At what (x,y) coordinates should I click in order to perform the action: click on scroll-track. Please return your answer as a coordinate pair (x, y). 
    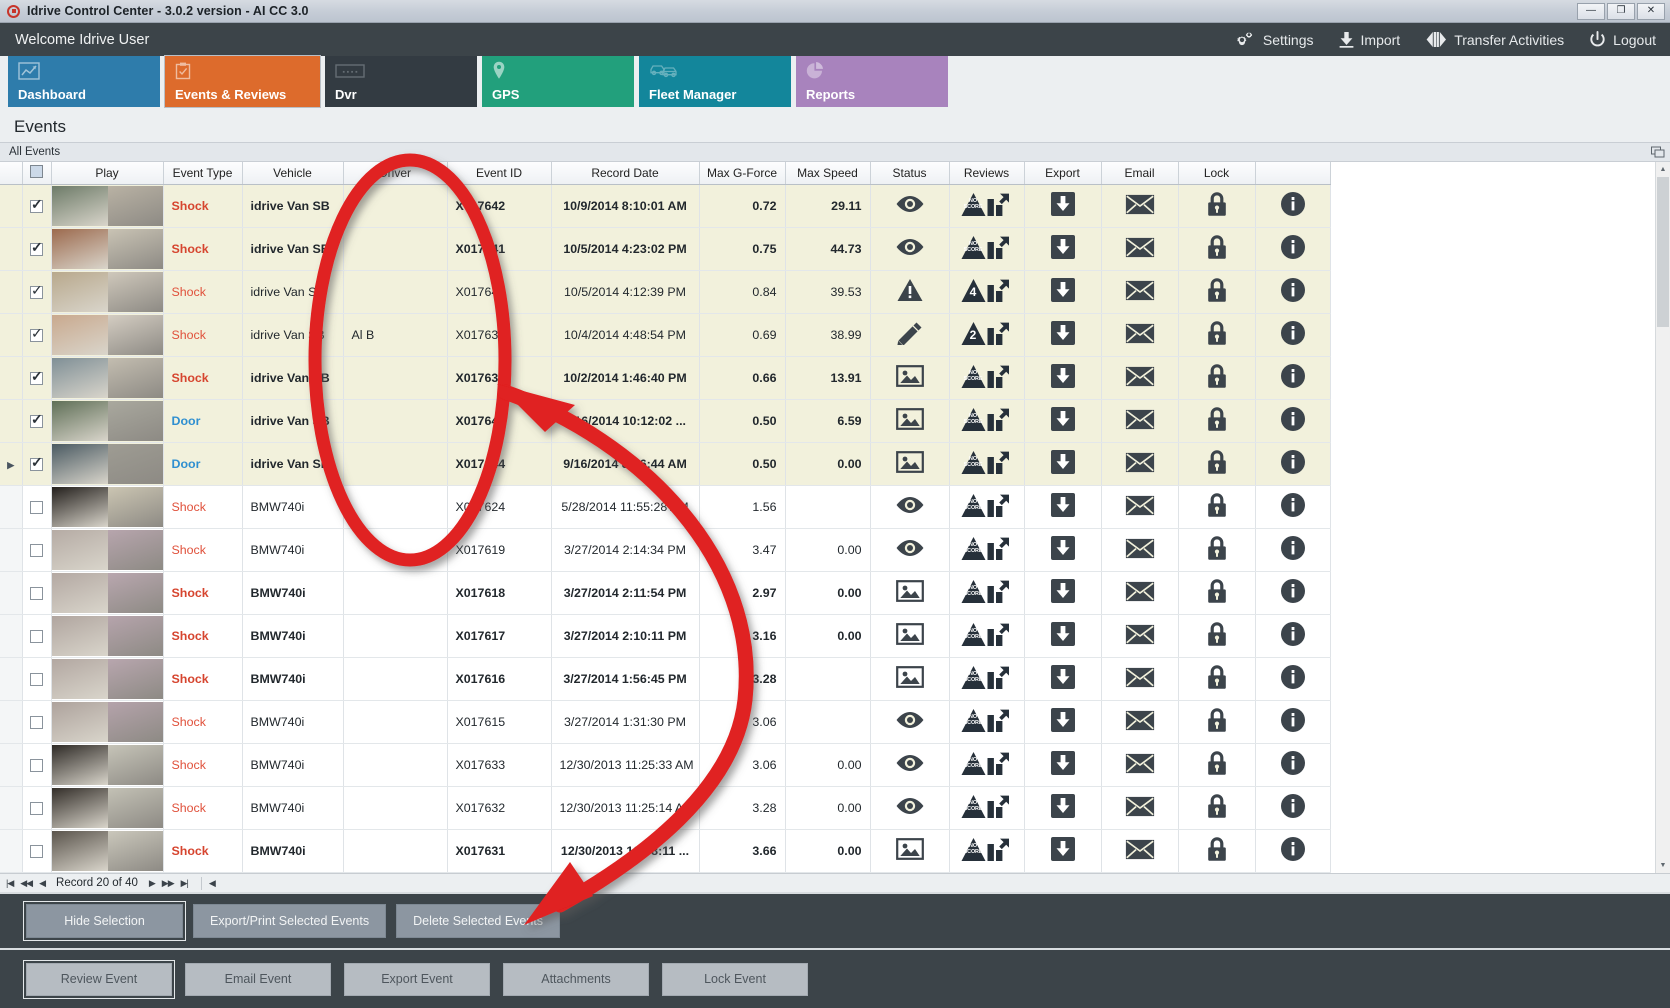
    Looking at the image, I should click on (1663, 517).